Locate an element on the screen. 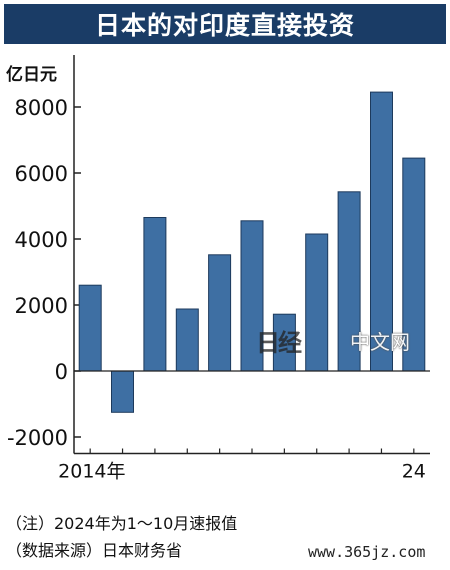  y-tick-label: 6000 is located at coordinates (41, 174).